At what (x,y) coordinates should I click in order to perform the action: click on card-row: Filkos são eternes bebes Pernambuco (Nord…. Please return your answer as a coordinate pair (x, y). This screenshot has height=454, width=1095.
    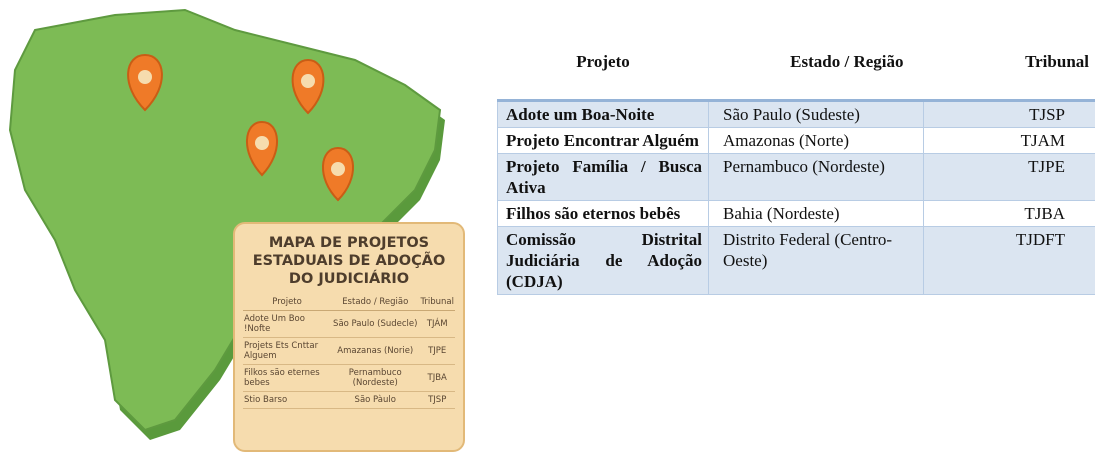
    Looking at the image, I should click on (349, 378).